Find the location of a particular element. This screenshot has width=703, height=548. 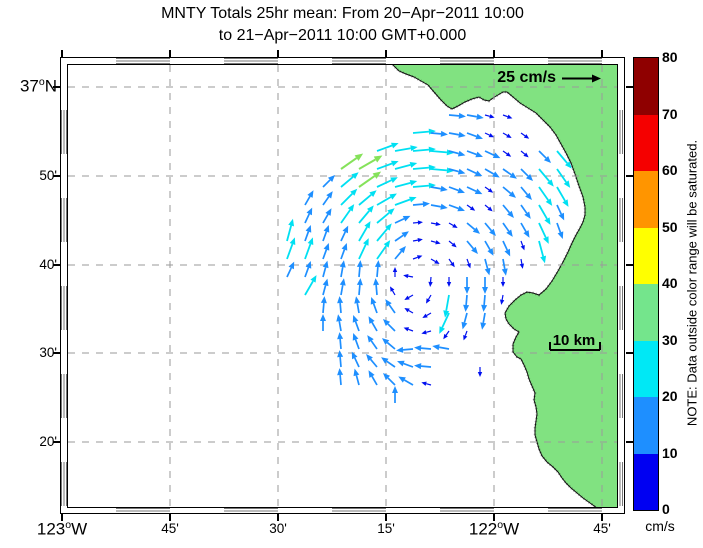

colorbar-tick-label: 60 is located at coordinates (670, 170).